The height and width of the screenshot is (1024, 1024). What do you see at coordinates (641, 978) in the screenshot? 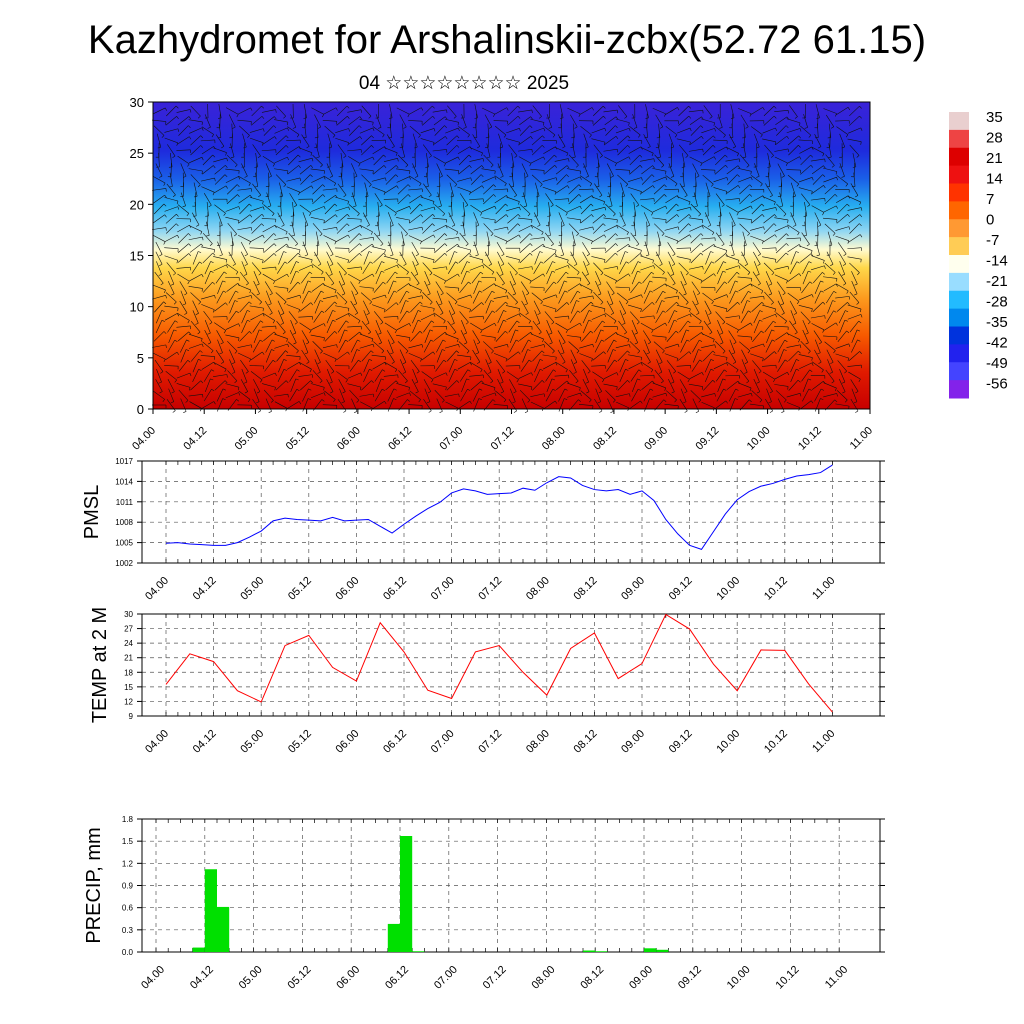
I see `precip-x-tick-label: 09.00` at bounding box center [641, 978].